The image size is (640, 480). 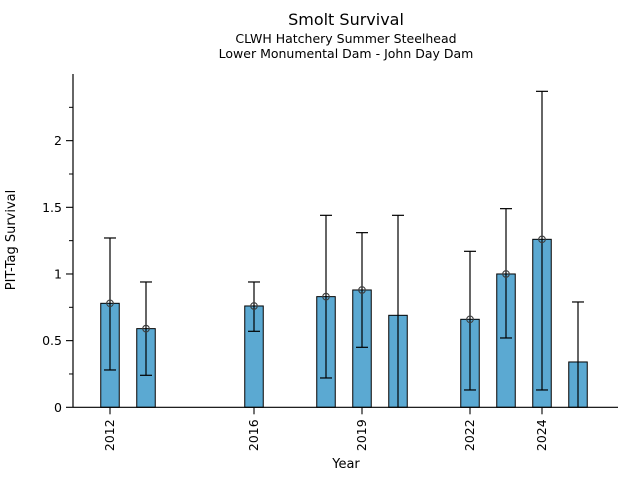 What do you see at coordinates (541, 435) in the screenshot?
I see `x-tick-label: 2024` at bounding box center [541, 435].